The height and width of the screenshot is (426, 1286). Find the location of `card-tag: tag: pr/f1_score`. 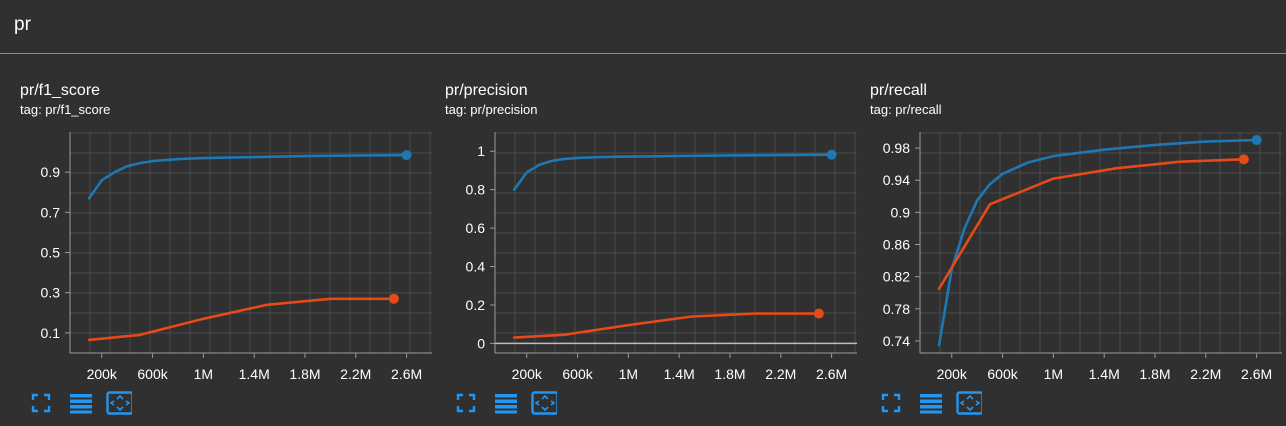

card-tag: tag: pr/f1_score is located at coordinates (65, 109).